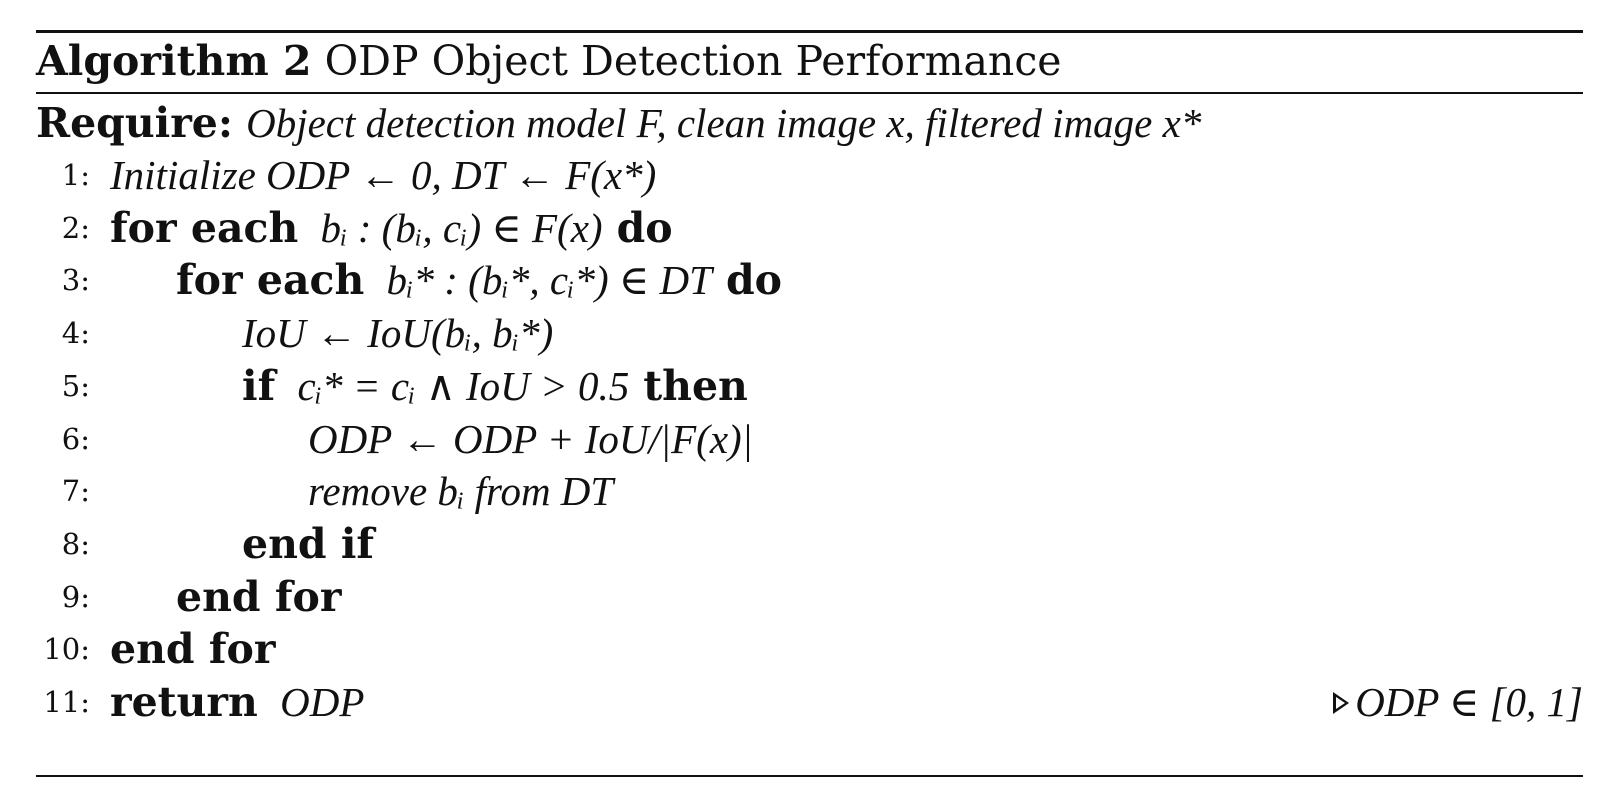  I want to click on line-number: 9:, so click(75, 596).